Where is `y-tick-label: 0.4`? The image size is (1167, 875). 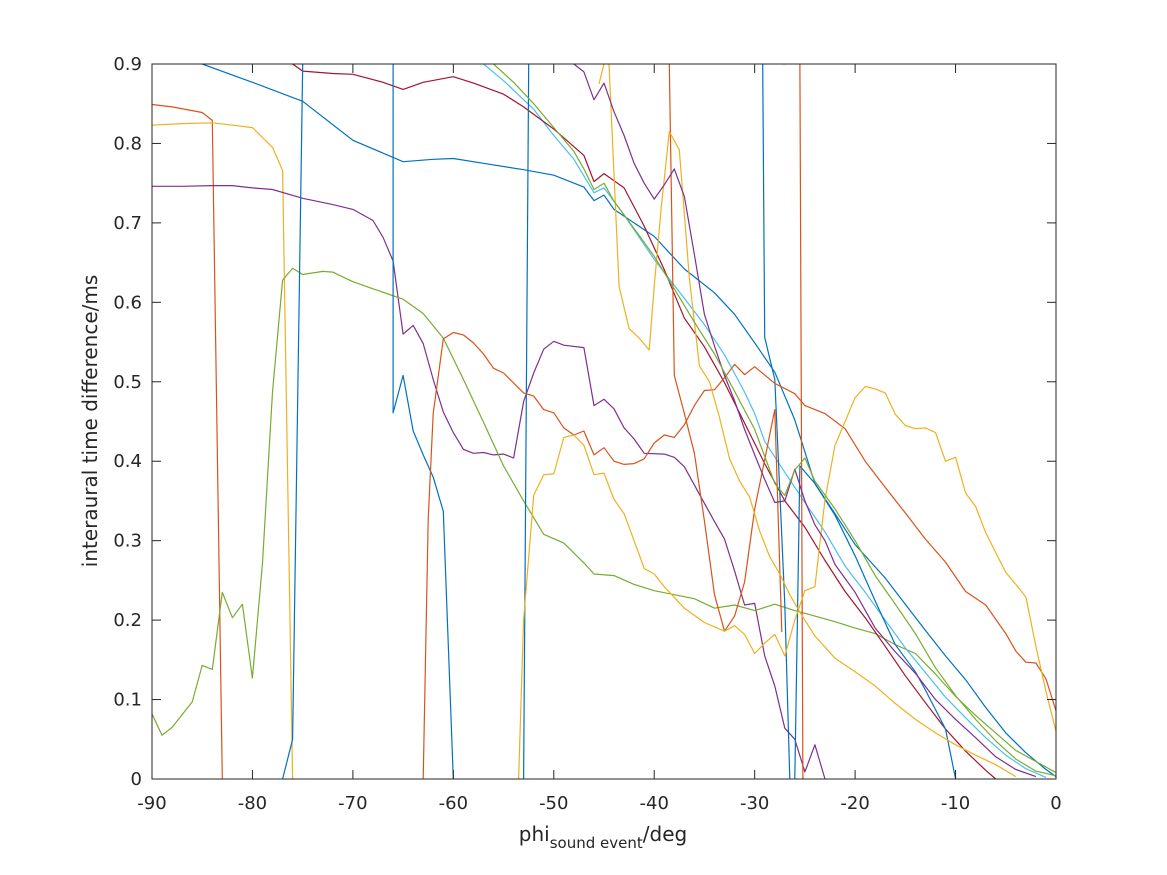
y-tick-label: 0.4 is located at coordinates (127, 461).